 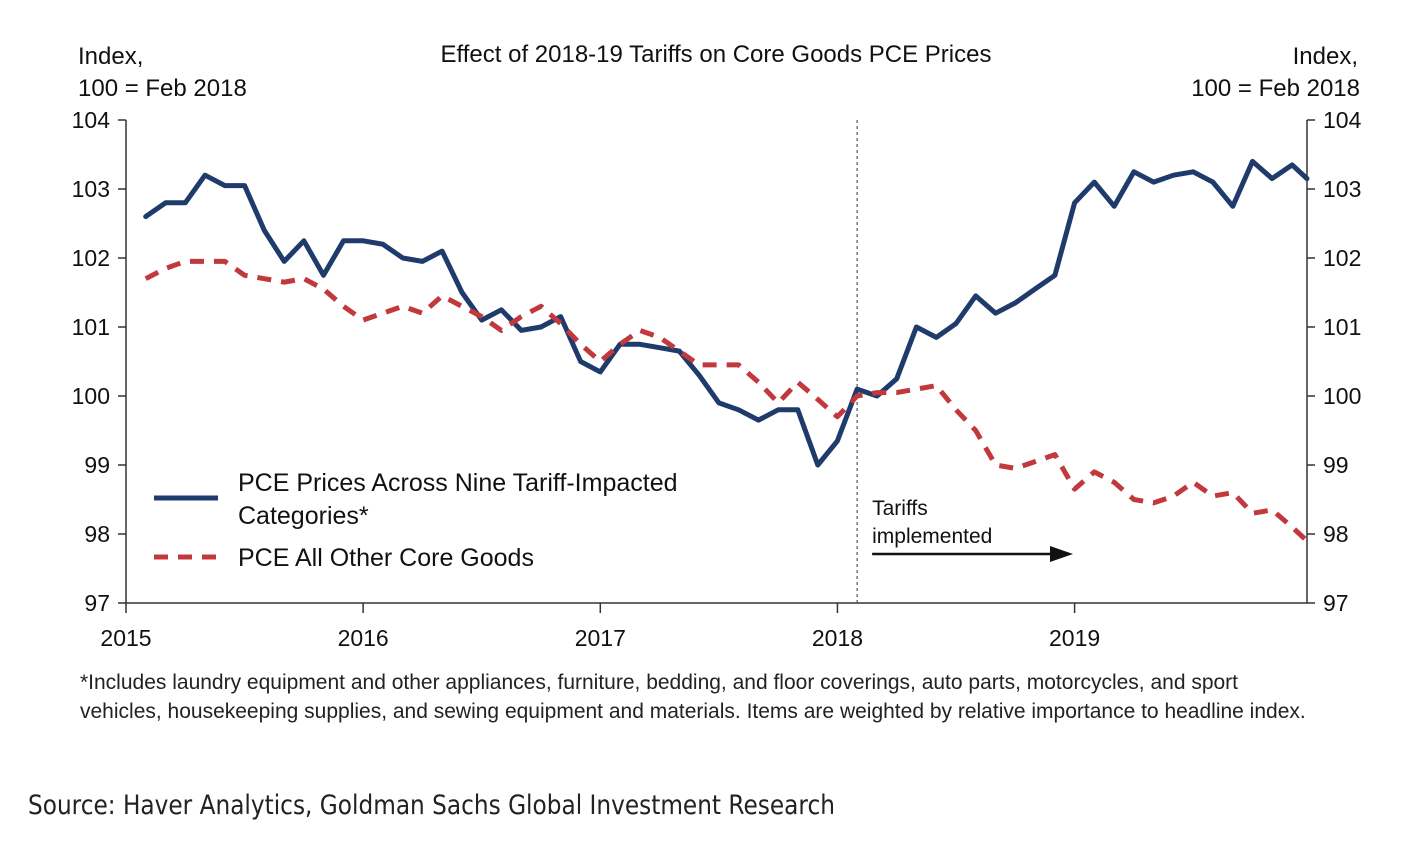 What do you see at coordinates (91, 327) in the screenshot?
I see `y-tick-label-left-101: 101` at bounding box center [91, 327].